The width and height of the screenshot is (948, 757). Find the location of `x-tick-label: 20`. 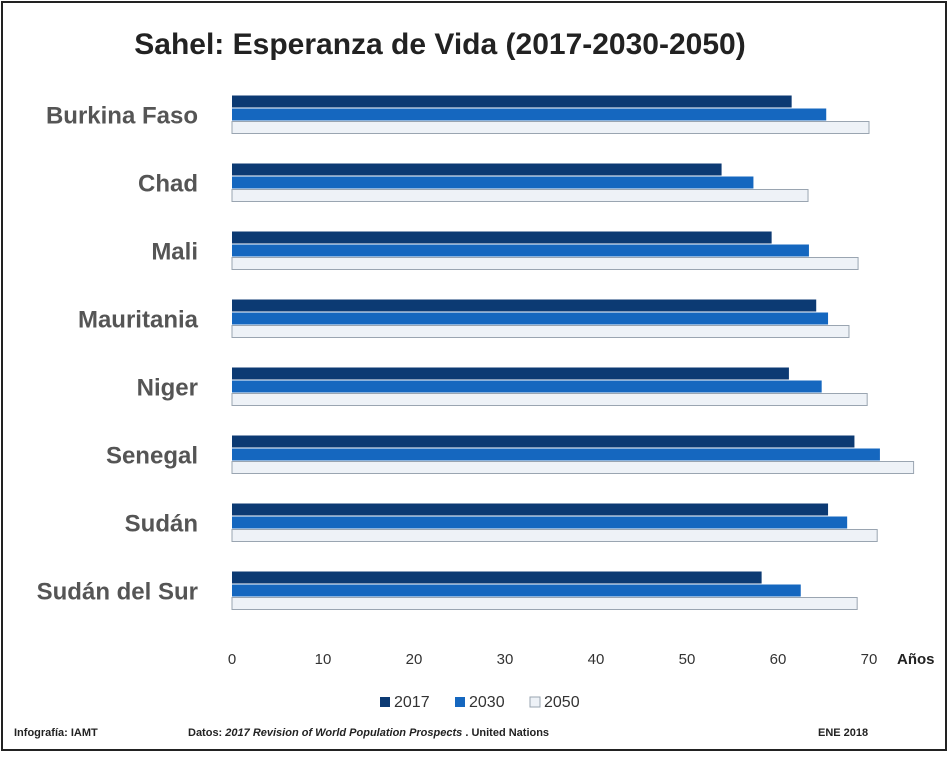

x-tick-label: 20 is located at coordinates (414, 659).